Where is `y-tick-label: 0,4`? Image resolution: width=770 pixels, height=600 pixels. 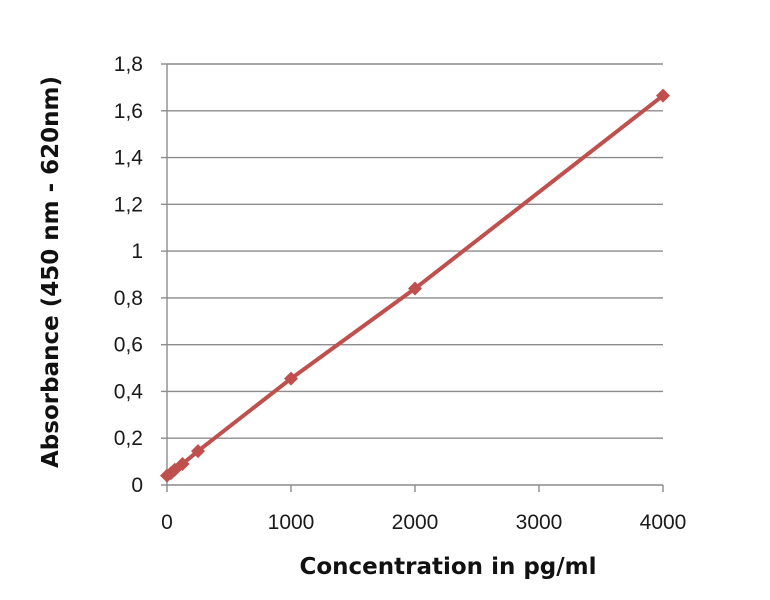 y-tick-label: 0,4 is located at coordinates (129, 391).